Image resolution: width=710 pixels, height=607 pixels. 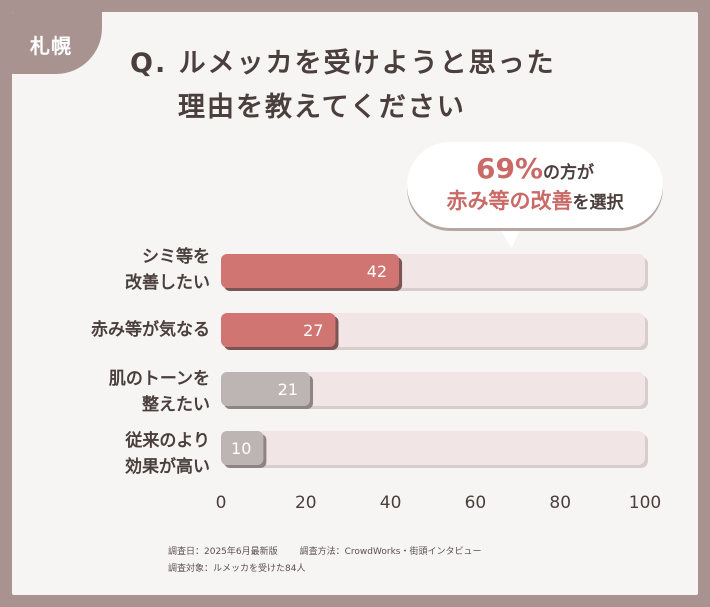 I want to click on x-tick-label: 80, so click(x=560, y=503).